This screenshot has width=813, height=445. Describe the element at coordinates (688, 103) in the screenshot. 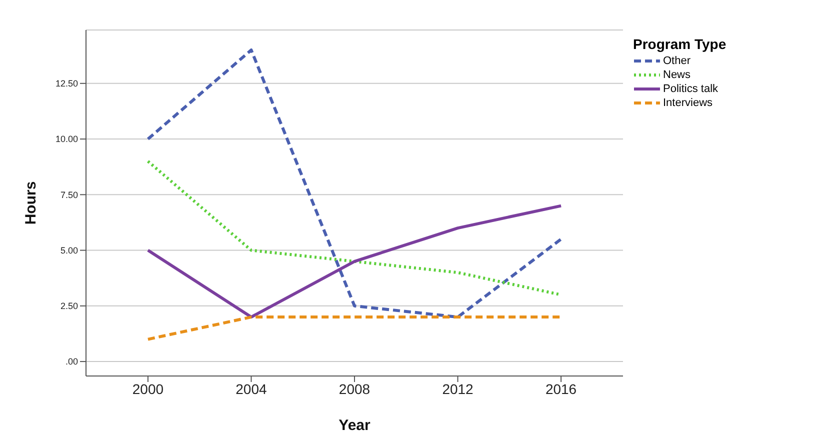

I see `legend-label: Interviews` at that location.